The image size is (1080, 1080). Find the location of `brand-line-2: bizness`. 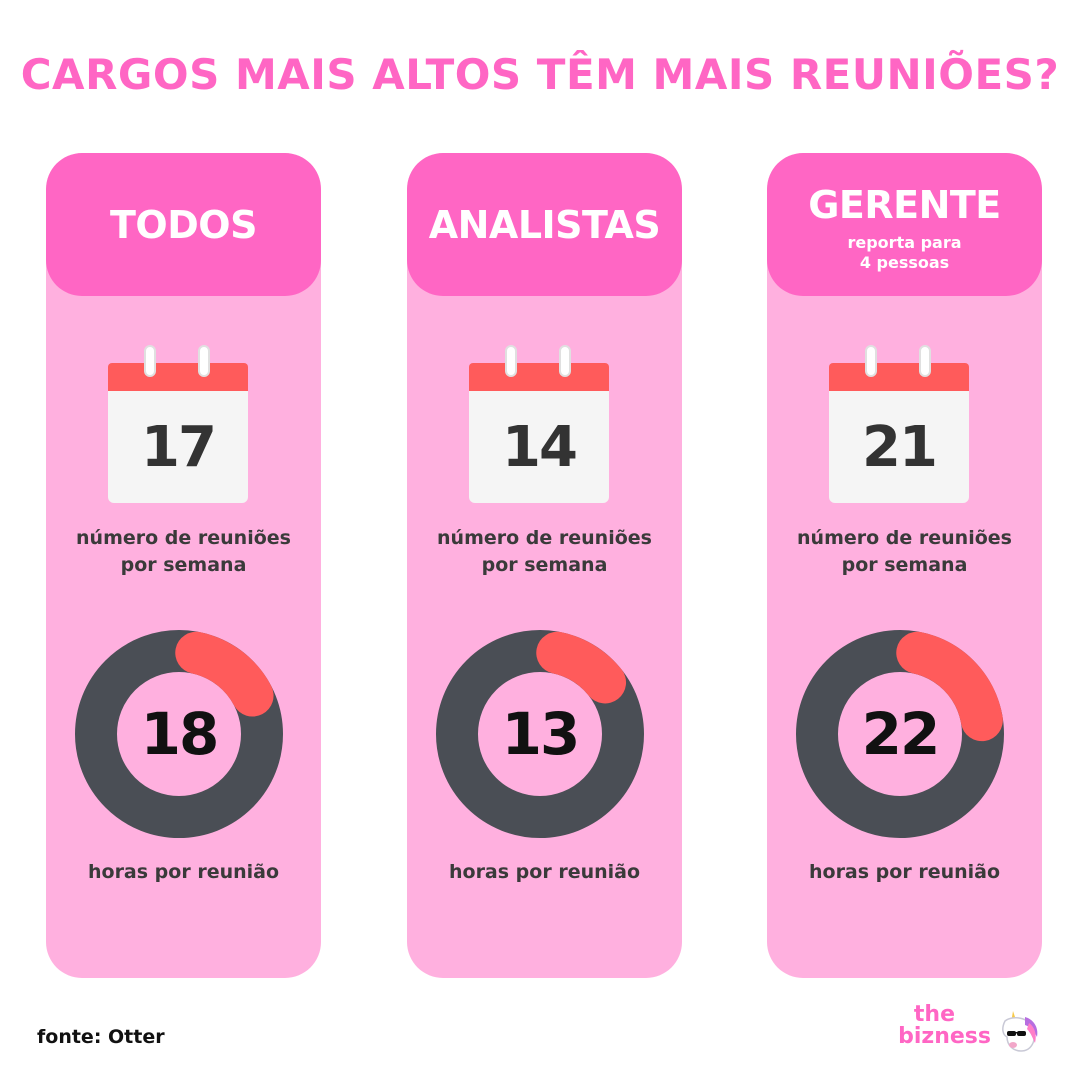

brand-line-2: bizness is located at coordinates (944, 1036).